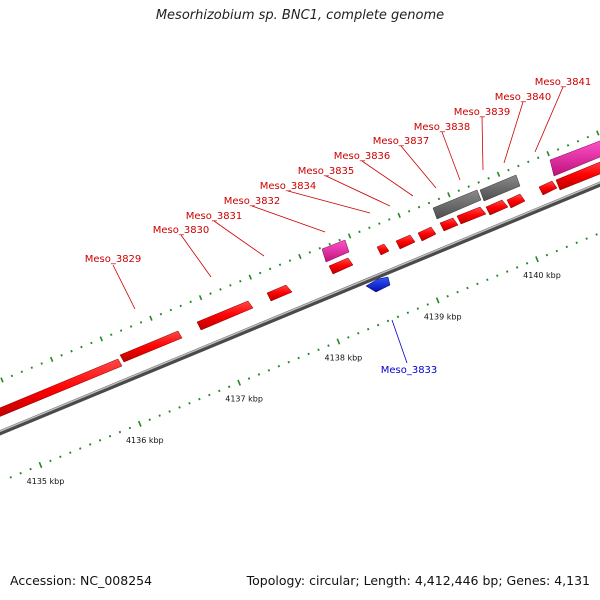 This screenshot has height=600, width=600. What do you see at coordinates (344, 358) in the screenshot?
I see `tick-label: 4138 kbp` at bounding box center [344, 358].